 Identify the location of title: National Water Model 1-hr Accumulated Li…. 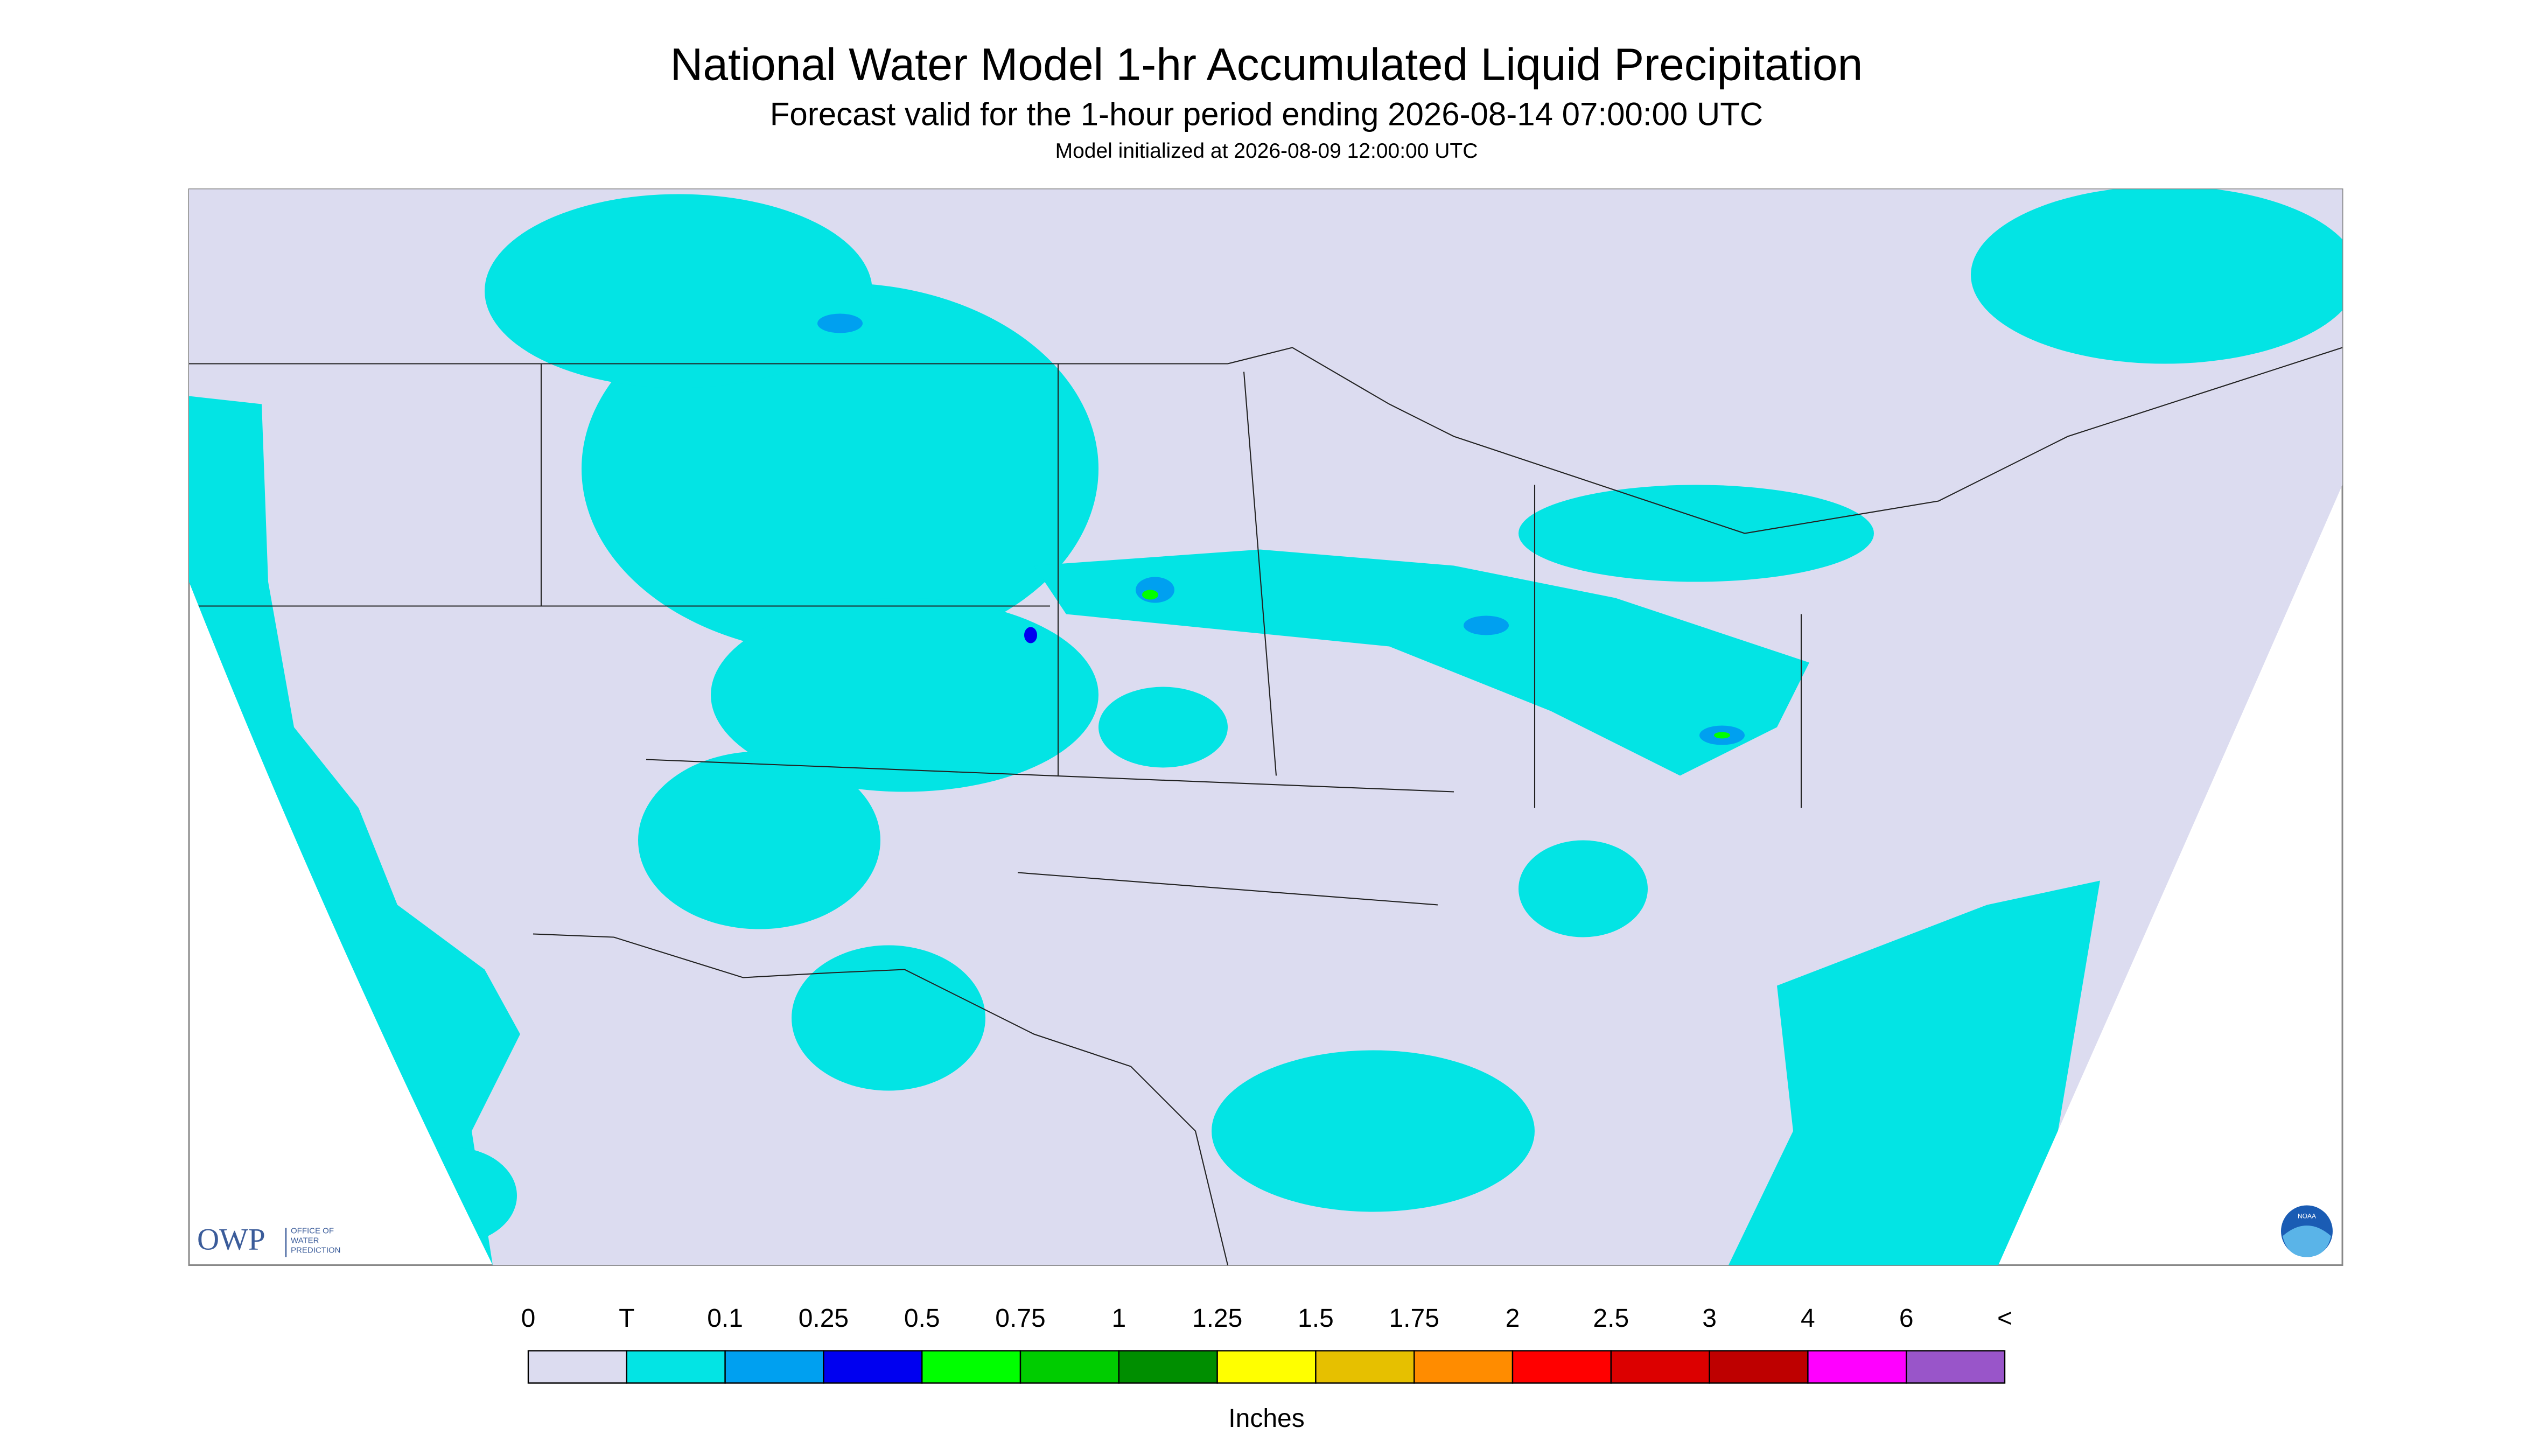
(1266, 64).